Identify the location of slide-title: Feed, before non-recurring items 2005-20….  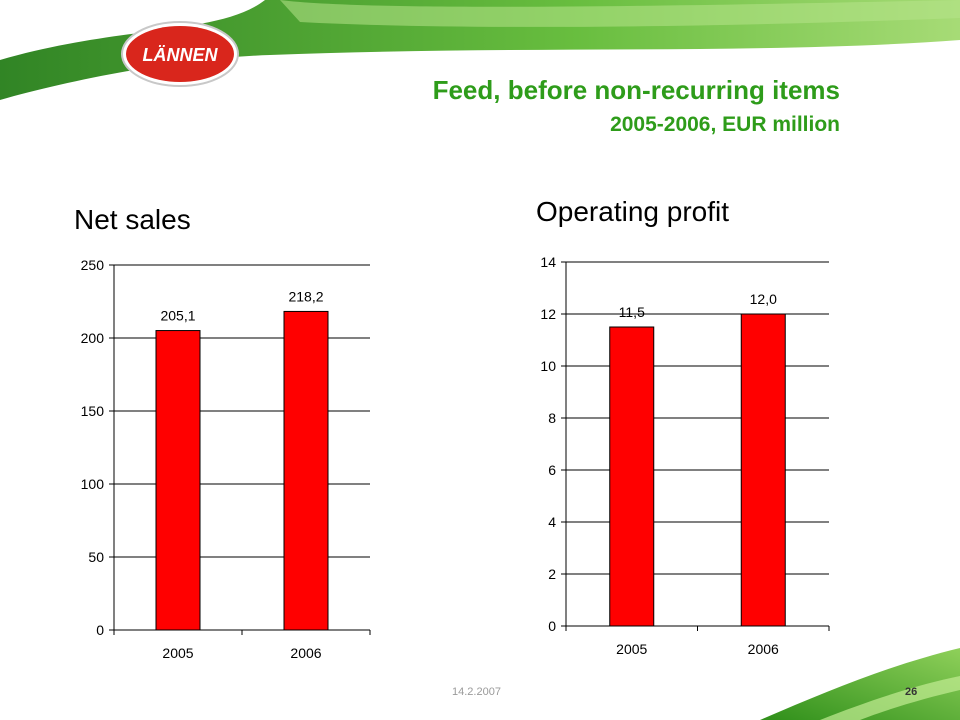
(636, 107).